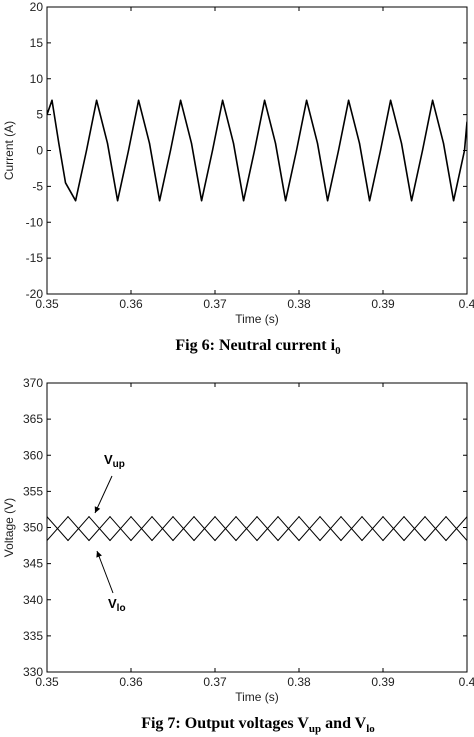 Image resolution: width=474 pixels, height=737 pixels. What do you see at coordinates (370, 729) in the screenshot?
I see `caption-subscript-lo: lo` at bounding box center [370, 729].